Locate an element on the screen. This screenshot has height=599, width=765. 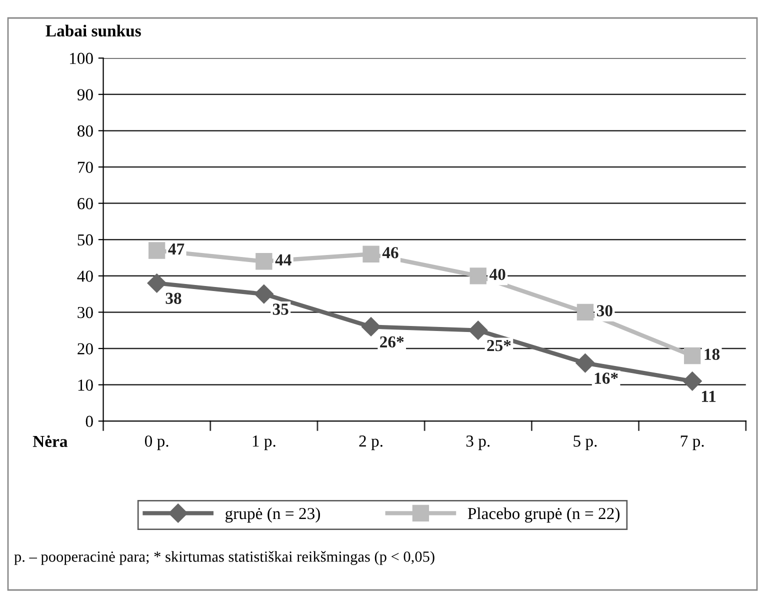
x-tick-label: 0 p. is located at coordinates (156, 442).